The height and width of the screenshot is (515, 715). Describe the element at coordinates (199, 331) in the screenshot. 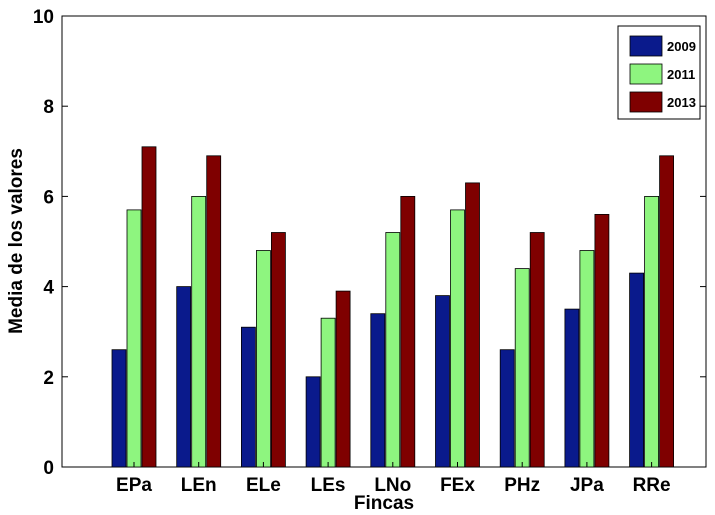

I see `bar-len-2011` at that location.